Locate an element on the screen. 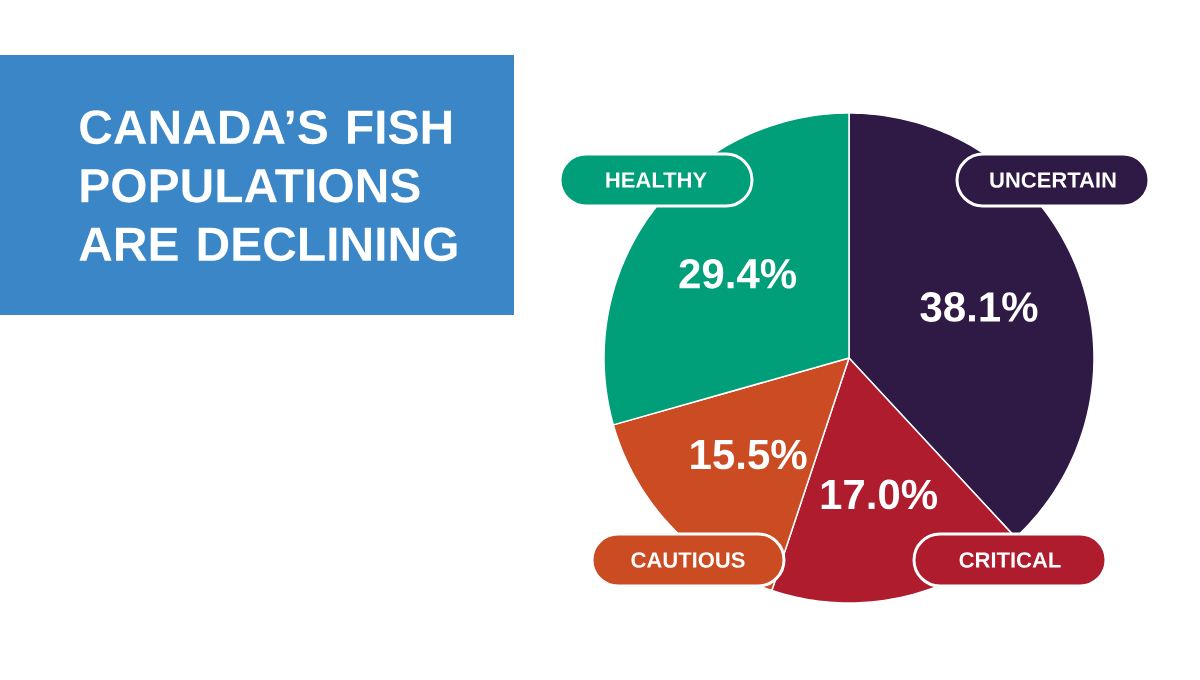 The height and width of the screenshot is (680, 1200). slice-label: CAUTIOUS is located at coordinates (688, 560).